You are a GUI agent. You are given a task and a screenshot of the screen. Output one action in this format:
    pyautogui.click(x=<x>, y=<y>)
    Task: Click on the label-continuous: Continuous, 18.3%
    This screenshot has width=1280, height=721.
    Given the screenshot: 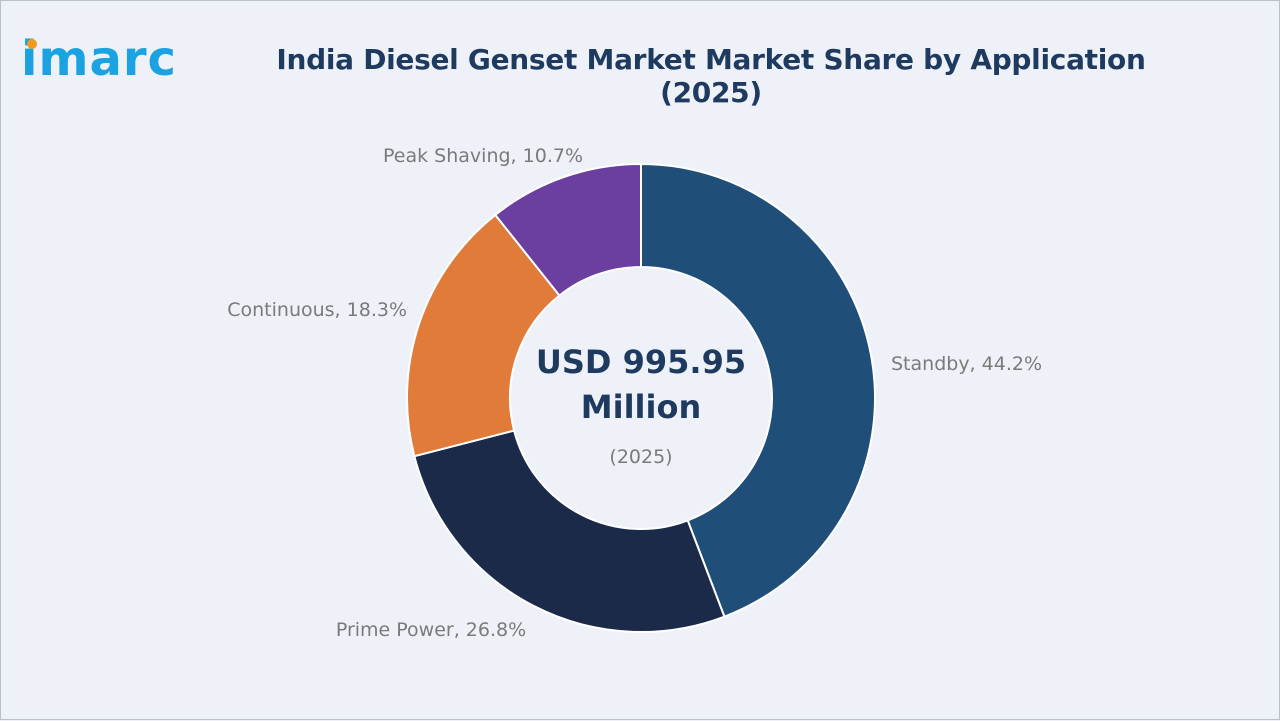 What is the action you would take?
    pyautogui.click(x=317, y=310)
    